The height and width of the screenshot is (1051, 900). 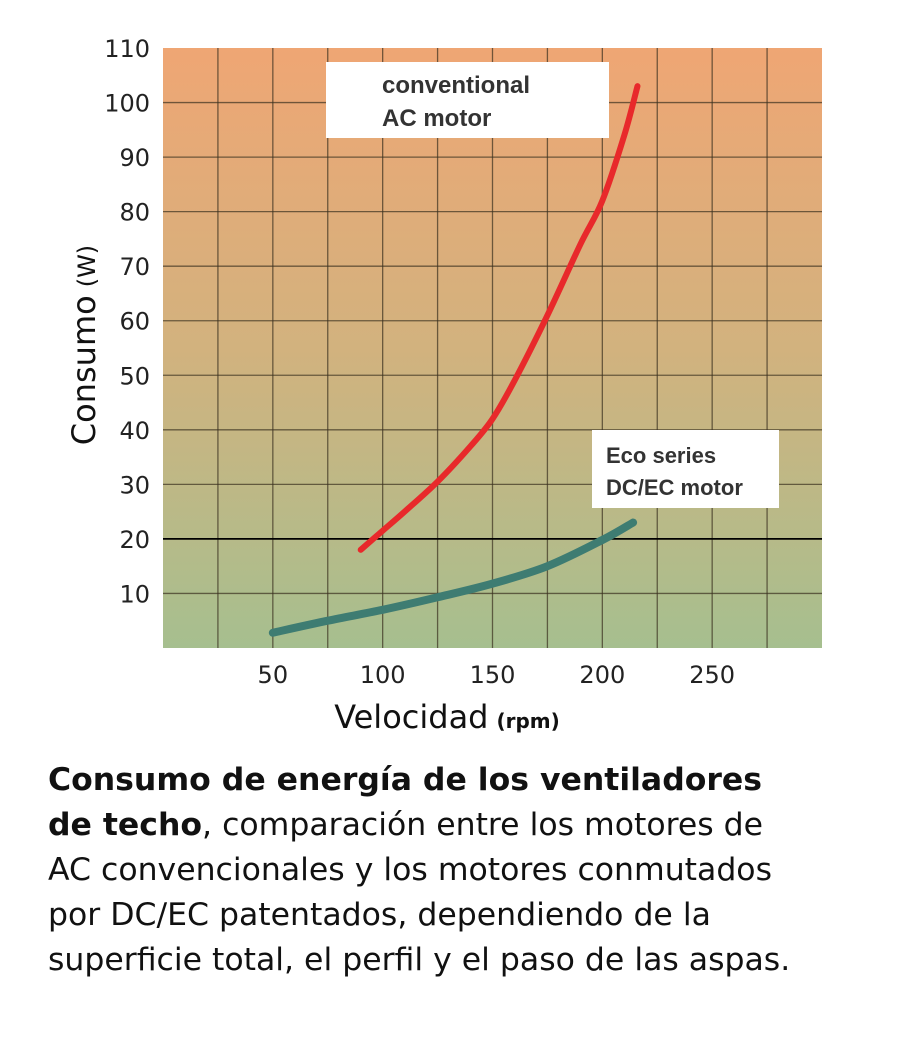 What do you see at coordinates (602, 675) in the screenshot?
I see `x-tick-label: 200` at bounding box center [602, 675].